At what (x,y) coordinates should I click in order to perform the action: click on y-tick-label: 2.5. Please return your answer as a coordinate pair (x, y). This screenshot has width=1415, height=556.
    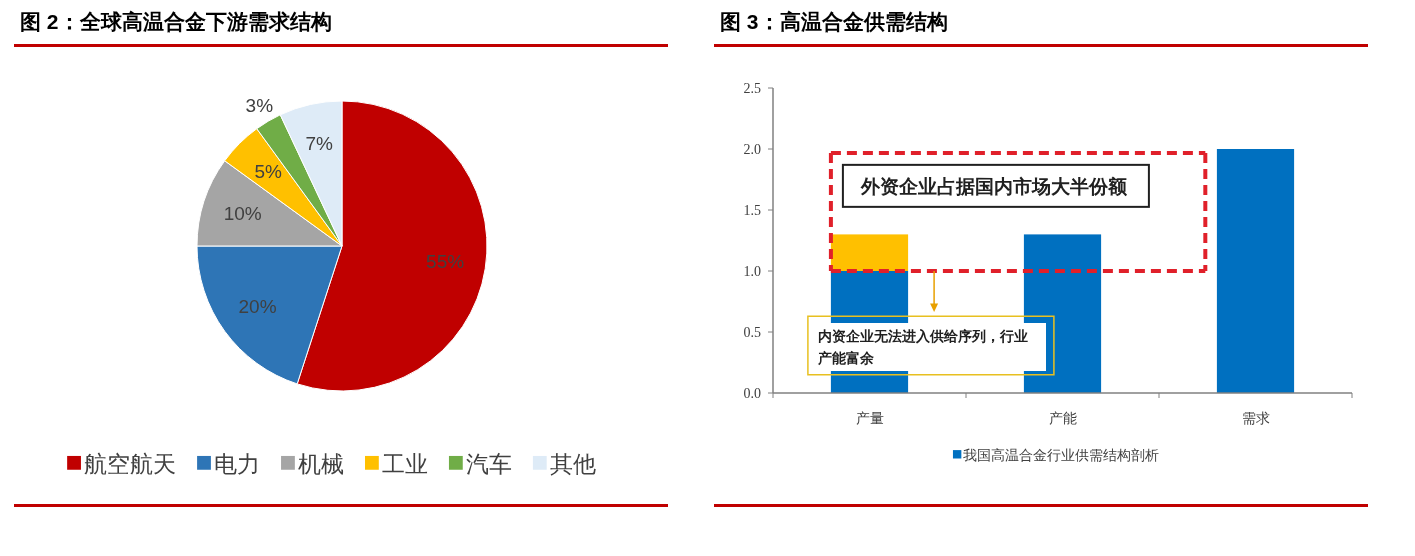
    Looking at the image, I should click on (752, 88).